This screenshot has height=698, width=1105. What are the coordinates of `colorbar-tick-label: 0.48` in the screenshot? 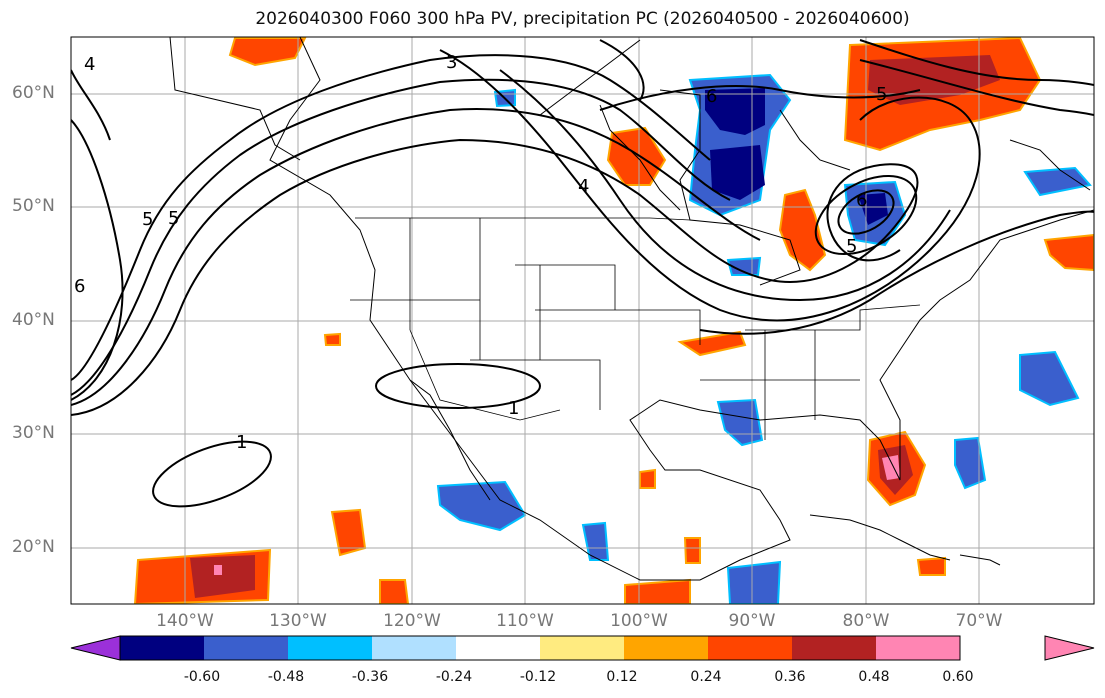 It's located at (874, 677).